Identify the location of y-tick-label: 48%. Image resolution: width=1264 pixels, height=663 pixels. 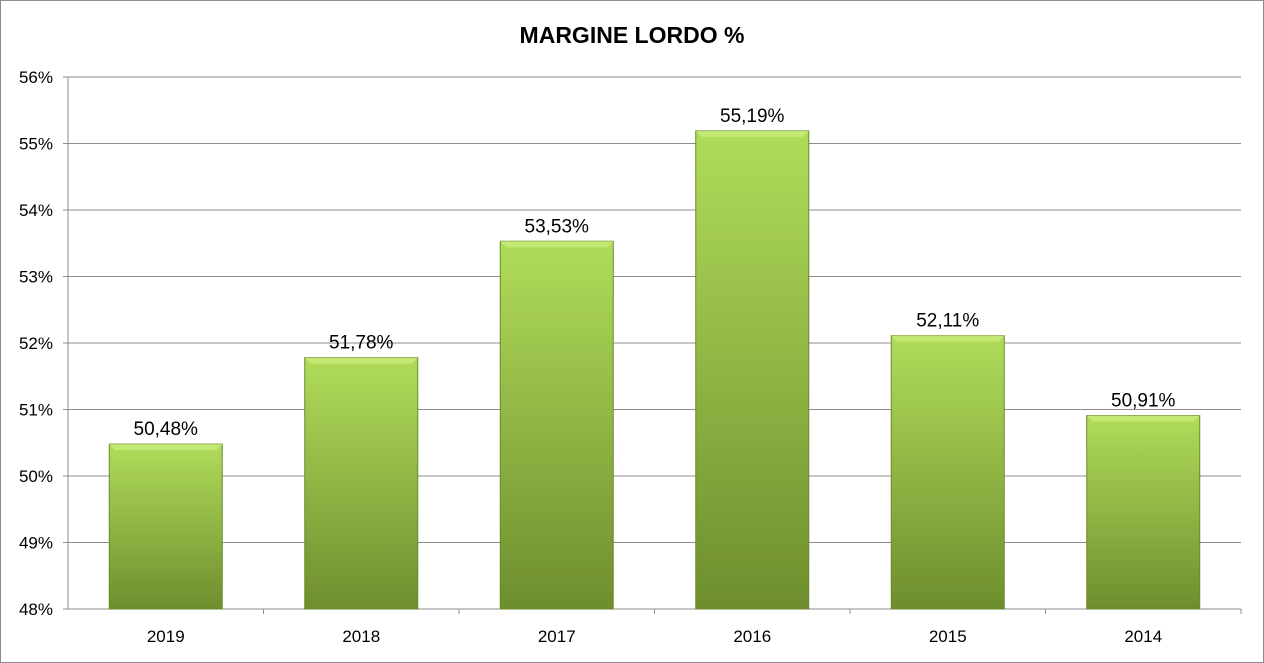
(36, 609).